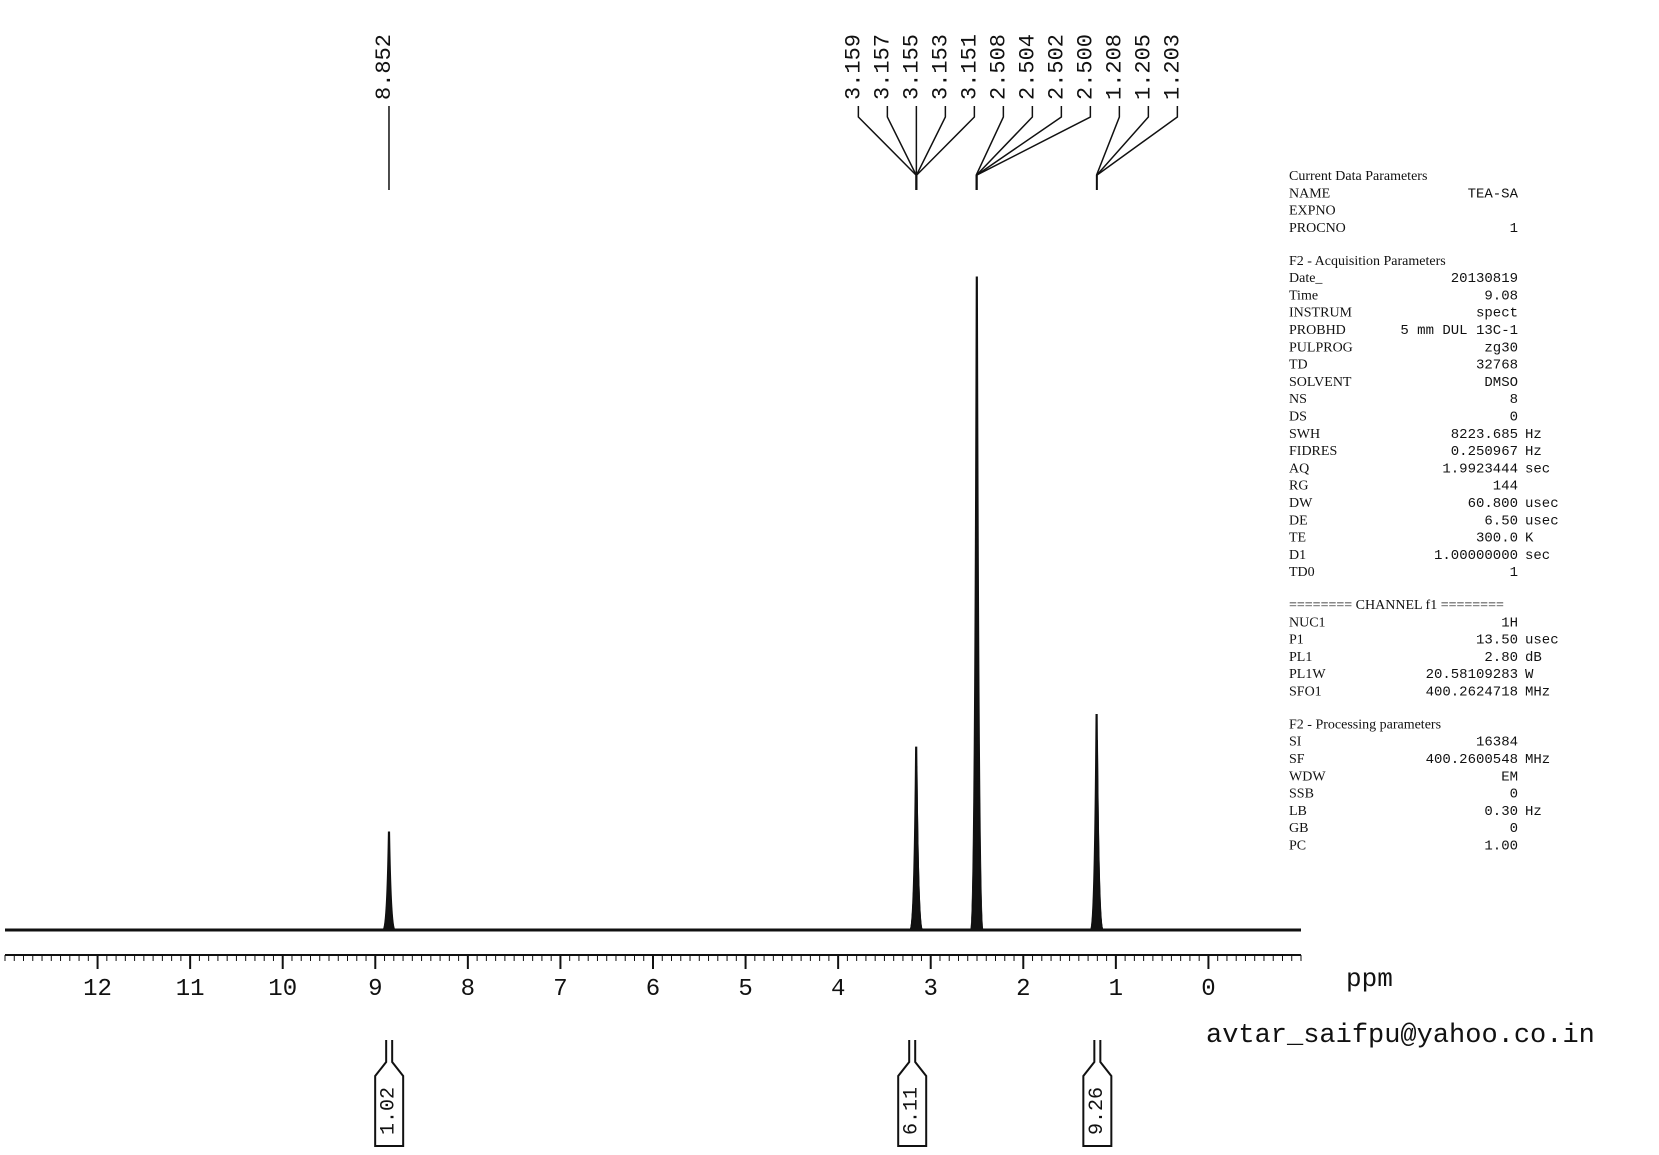  What do you see at coordinates (1302, 572) in the screenshot?
I see `param-name: TD0` at bounding box center [1302, 572].